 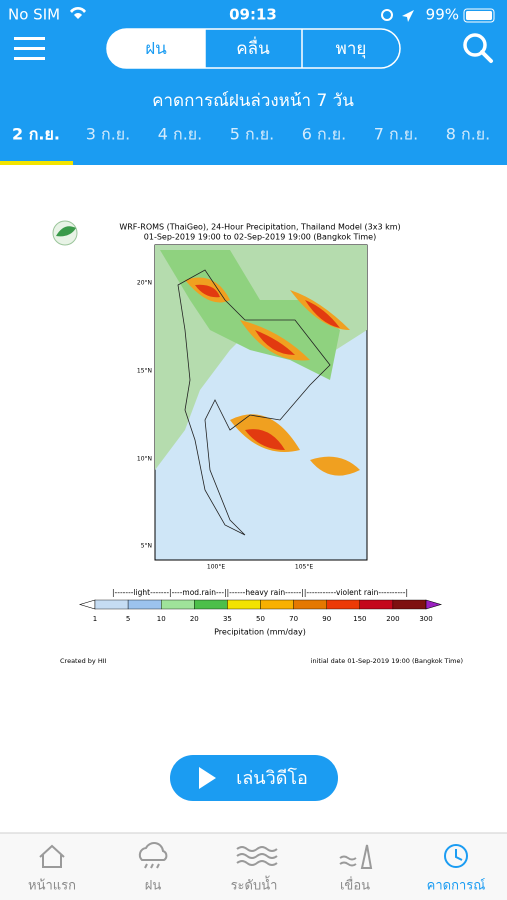 I want to click on battery-icon, so click(x=479, y=15).